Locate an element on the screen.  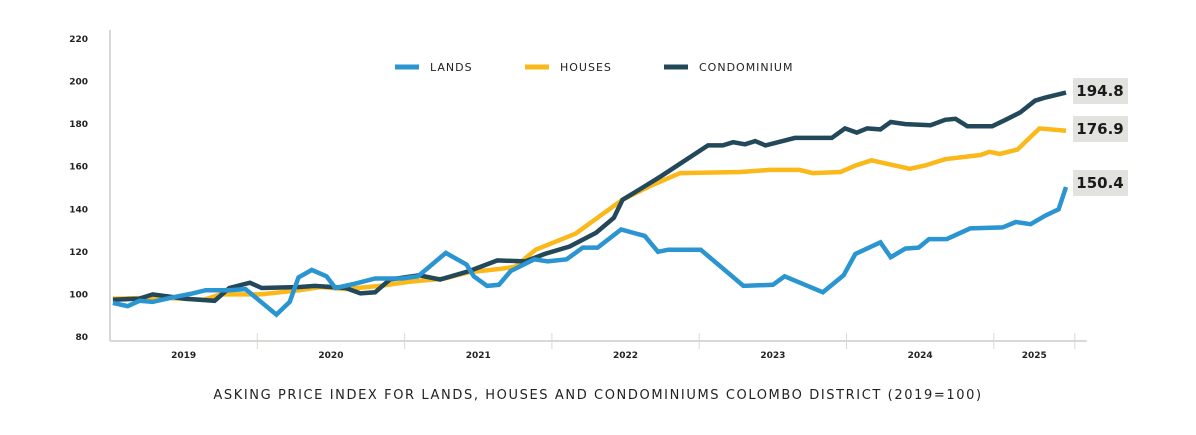
y-tick-label: 180 is located at coordinates (78, 125).